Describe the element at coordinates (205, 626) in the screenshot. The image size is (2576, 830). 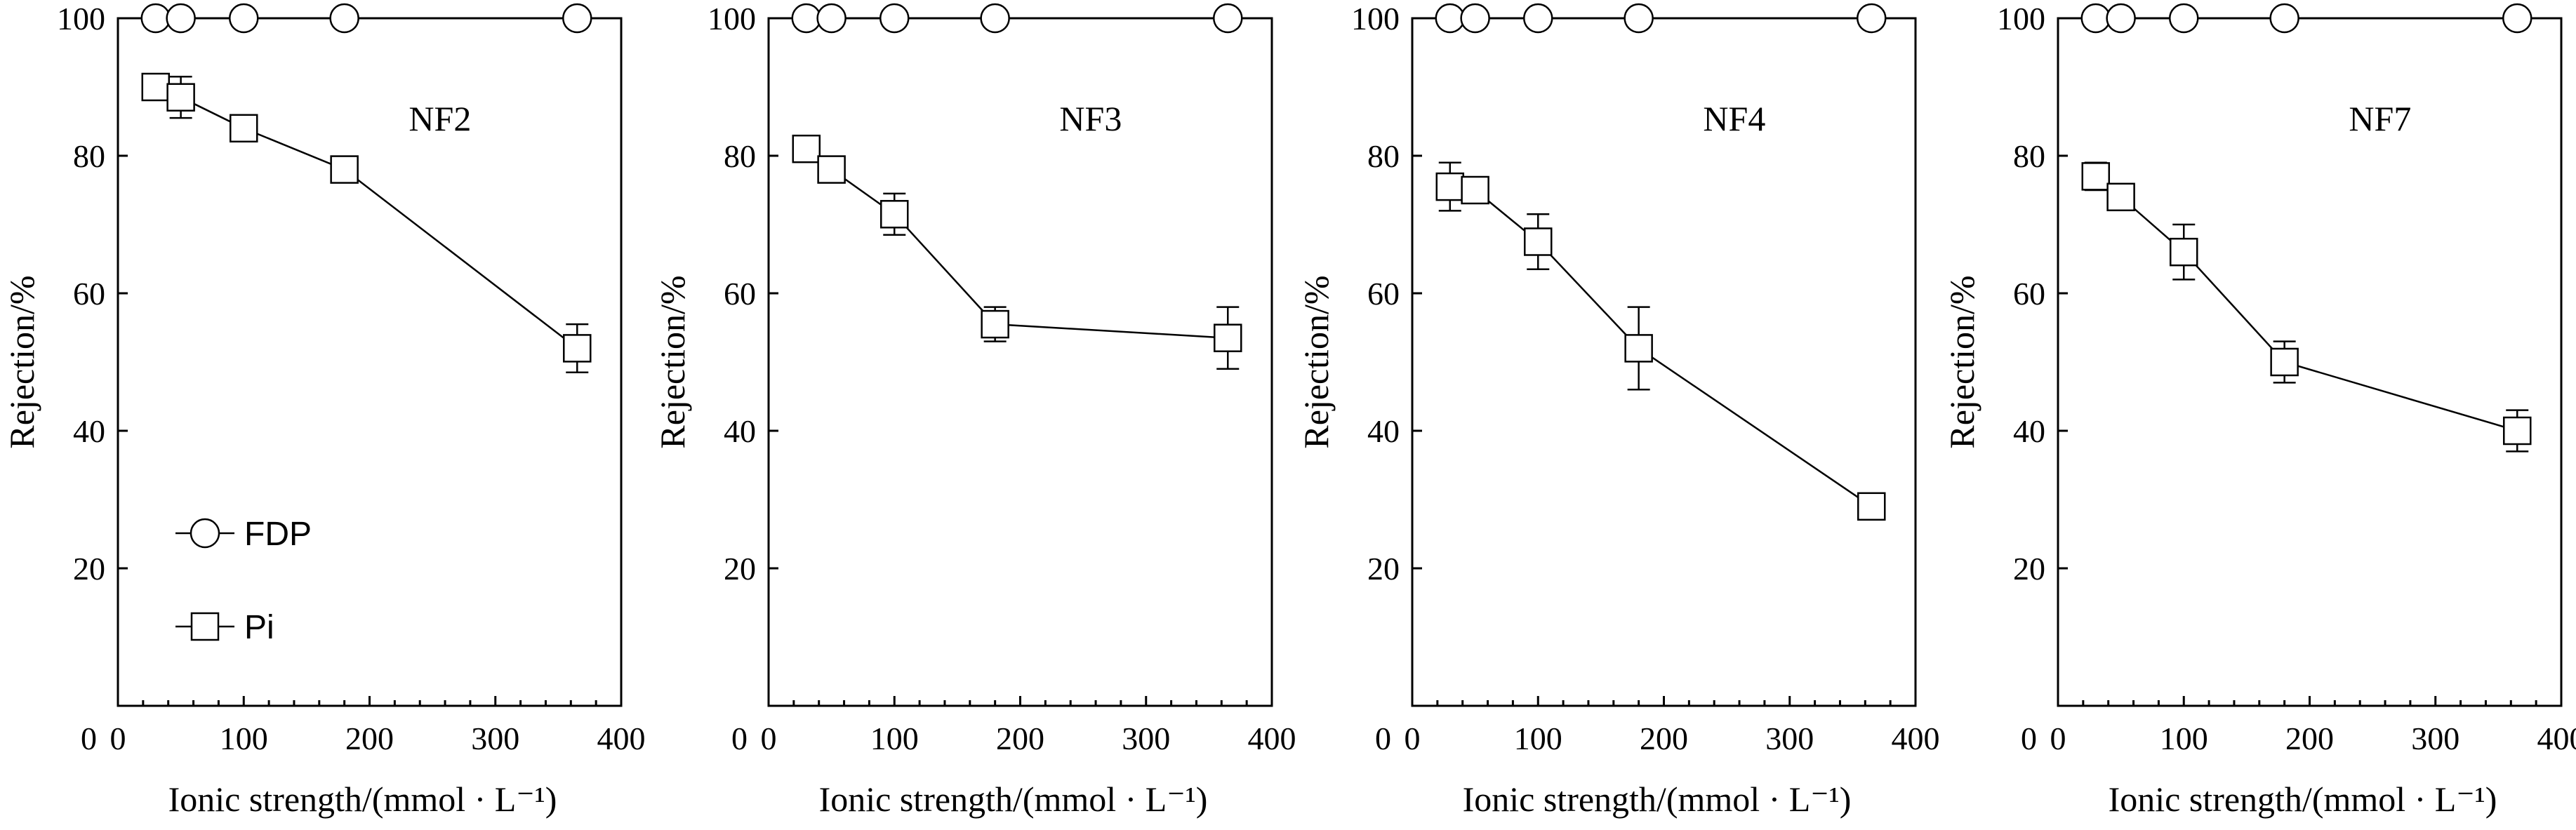
I see `legend-marker-square` at that location.